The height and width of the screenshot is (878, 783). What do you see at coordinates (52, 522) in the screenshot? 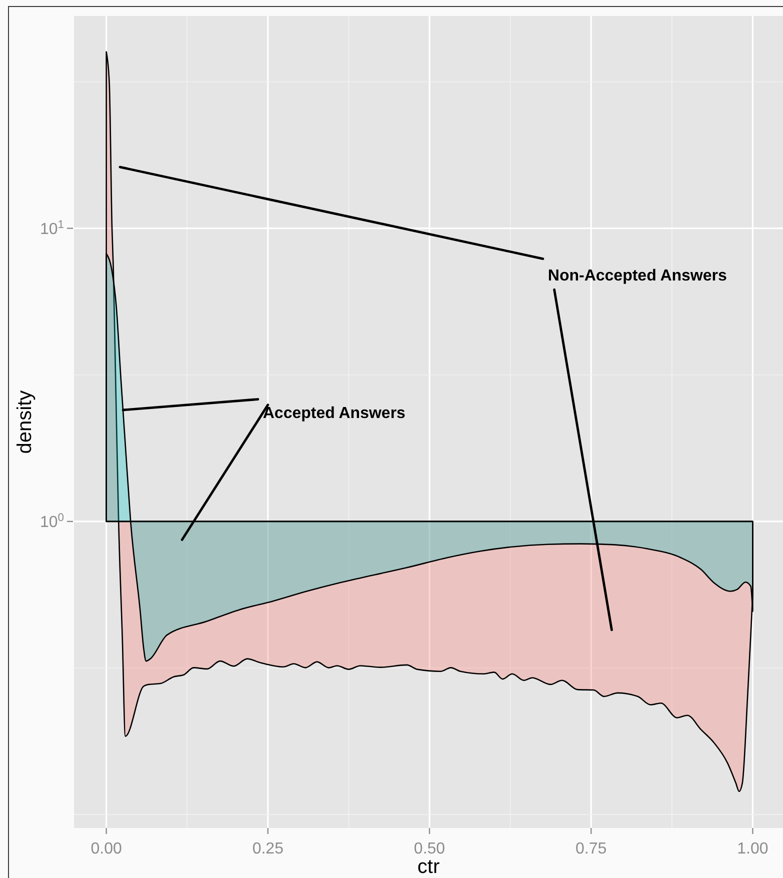
I see `y-tick-label: 10$^{0}$` at bounding box center [52, 522].